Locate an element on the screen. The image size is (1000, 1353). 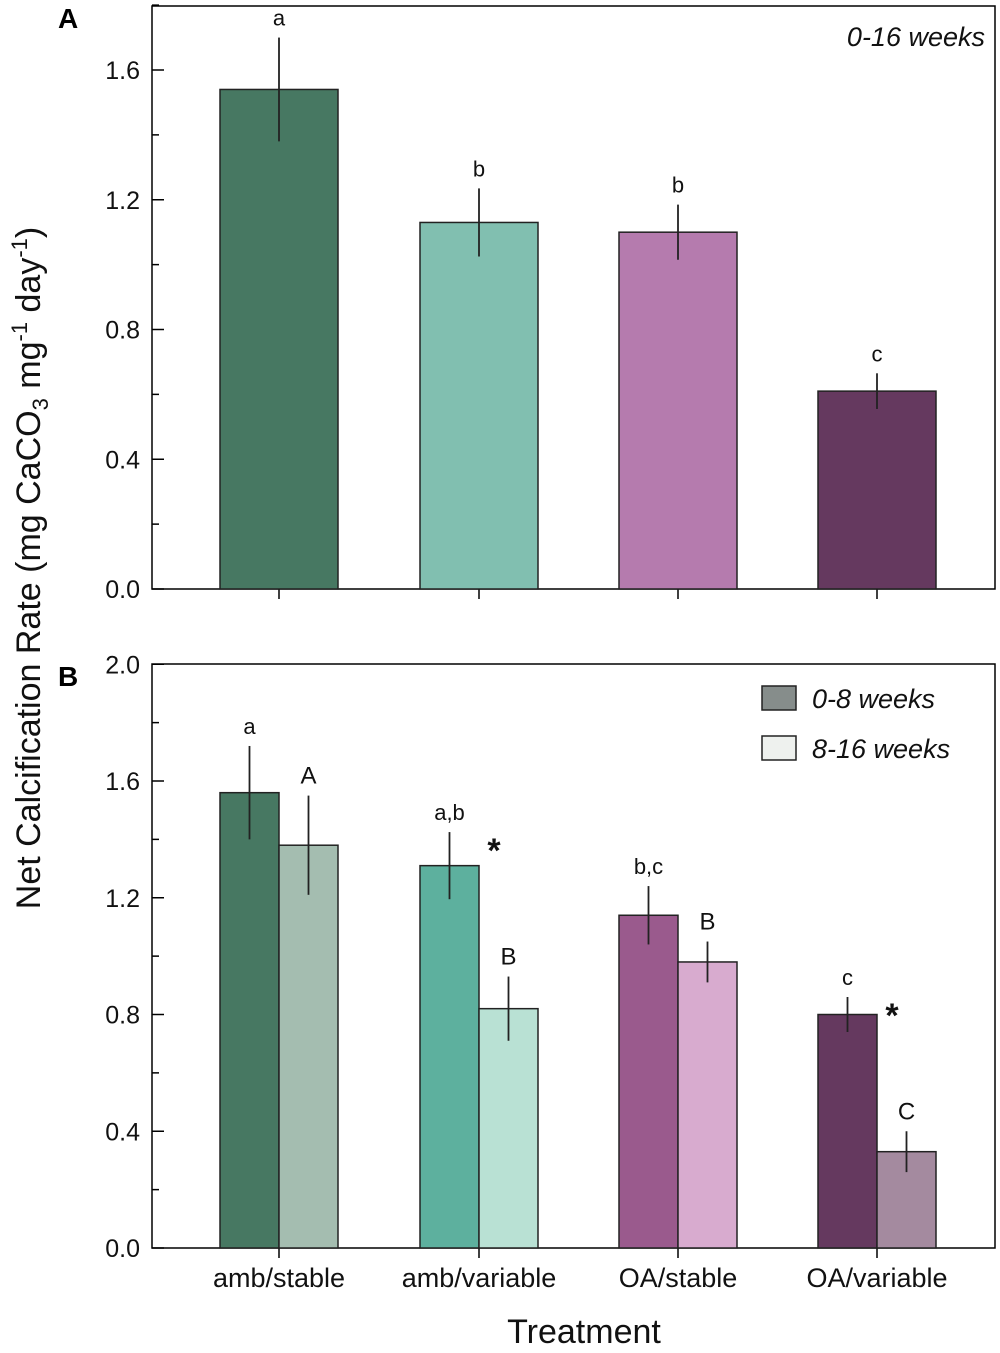
significance-letter: a,b is located at coordinates (449, 812).